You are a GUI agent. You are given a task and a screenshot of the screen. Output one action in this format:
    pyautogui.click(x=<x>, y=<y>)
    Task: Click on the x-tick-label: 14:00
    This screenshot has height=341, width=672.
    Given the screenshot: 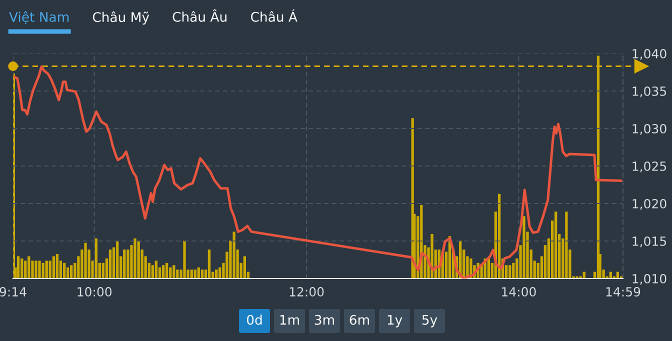 What is the action you would take?
    pyautogui.click(x=519, y=292)
    